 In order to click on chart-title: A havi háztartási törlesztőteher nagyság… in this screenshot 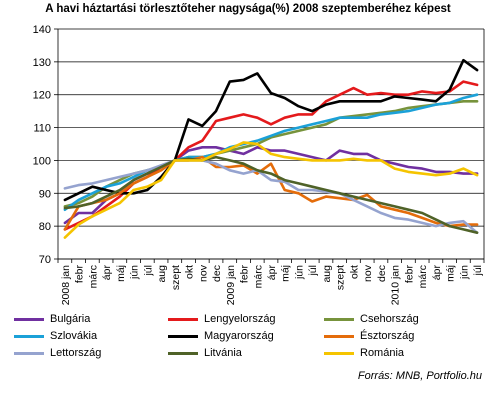, I will do `click(248, 9)`.